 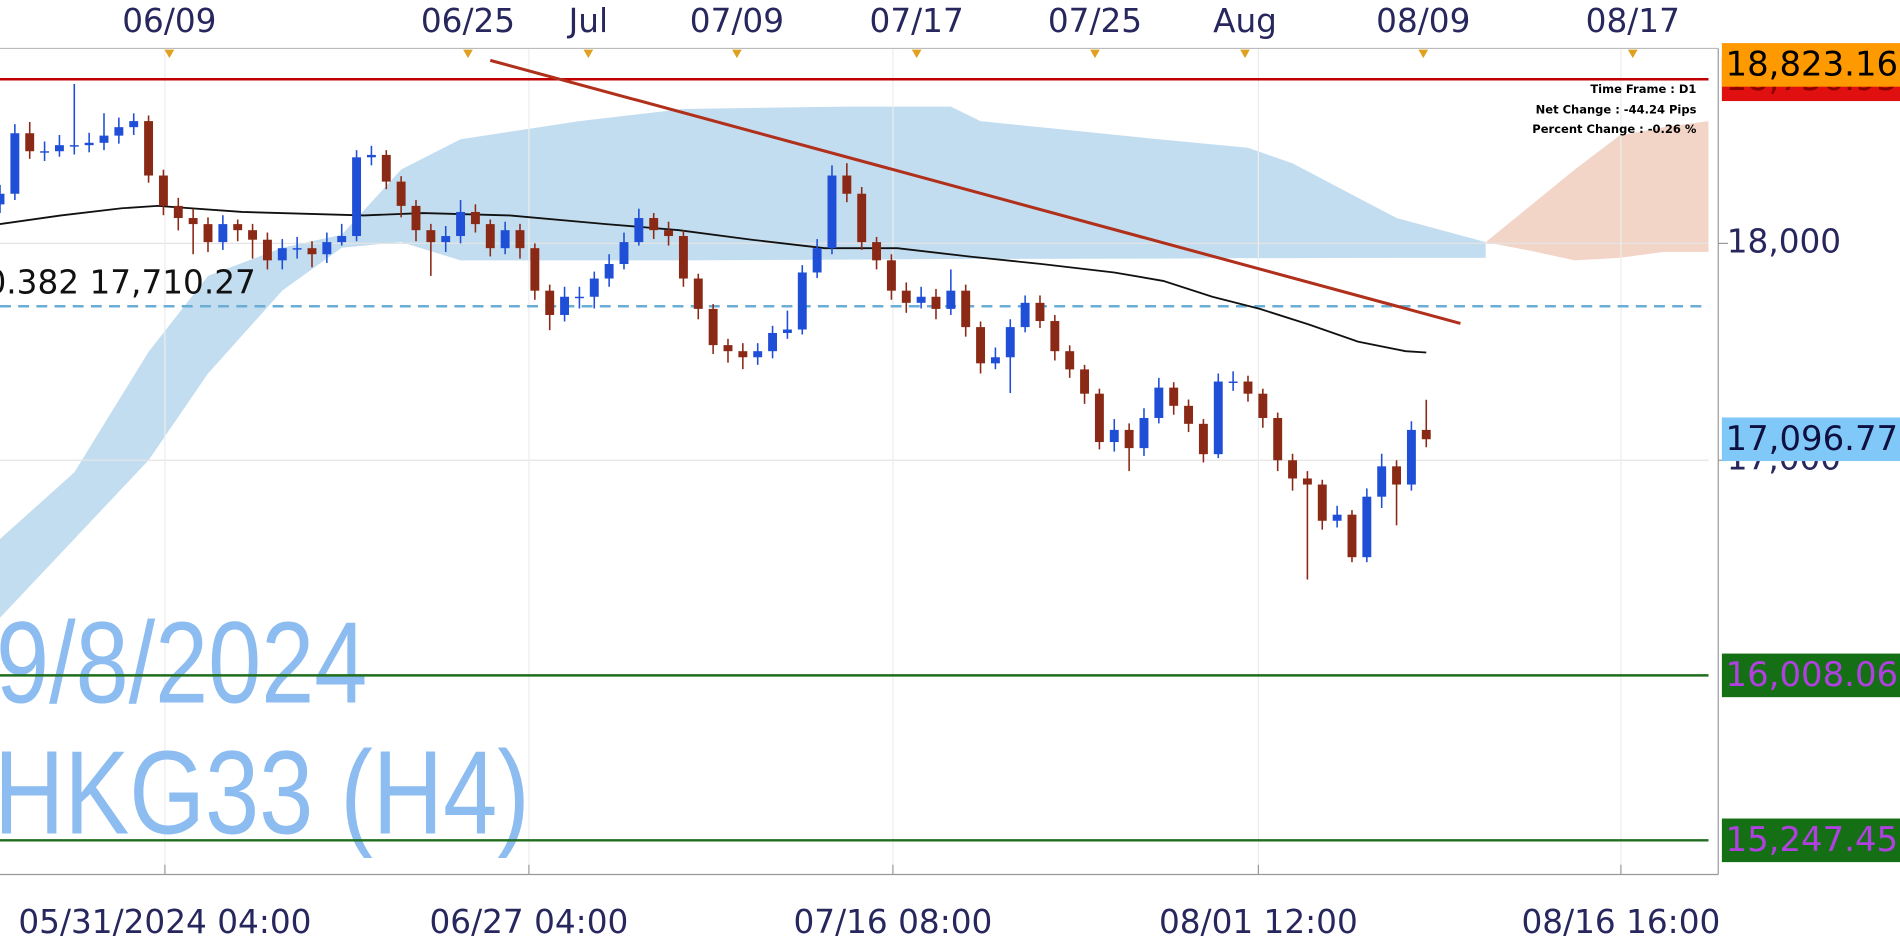 What do you see at coordinates (528, 922) in the screenshot?
I see `x-tick-label: 06/27 04:00` at bounding box center [528, 922].